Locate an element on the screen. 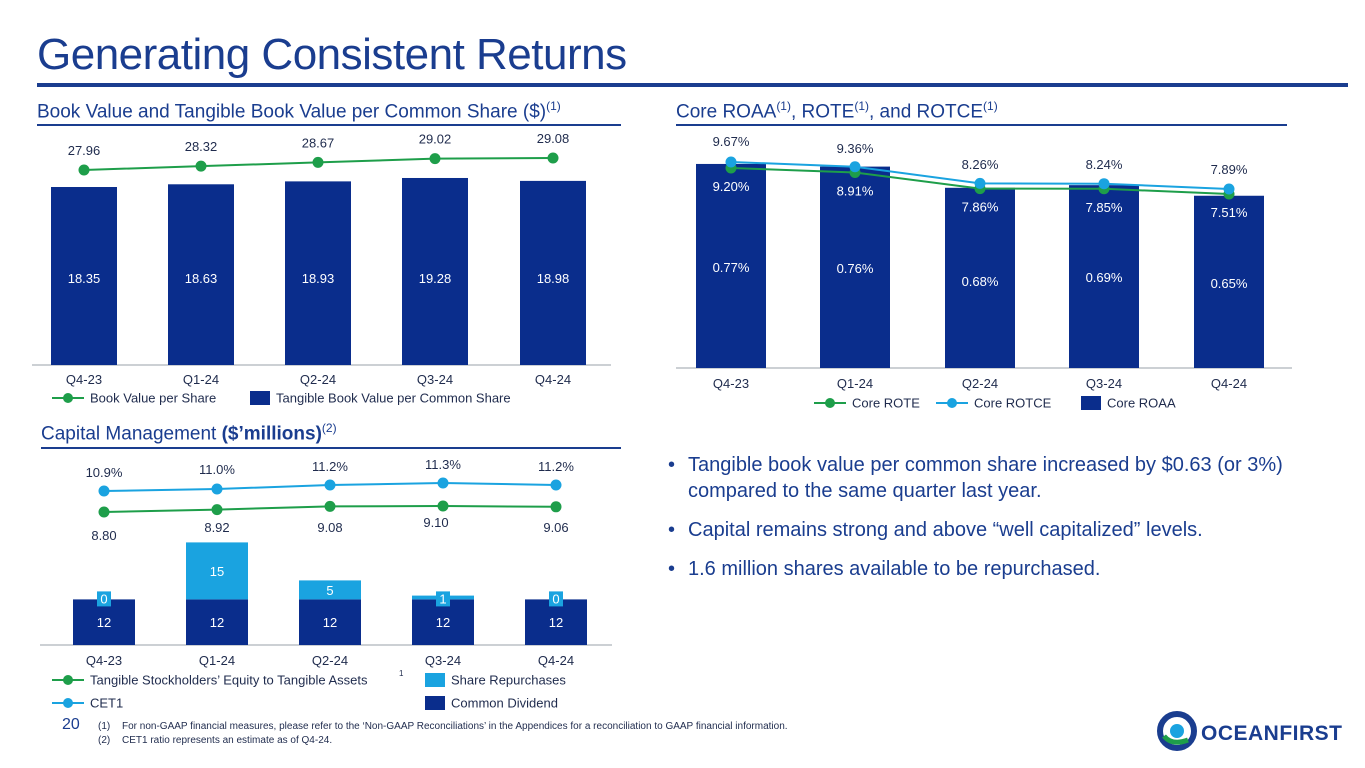  cap-cet1-label: 11.0% is located at coordinates (217, 469).